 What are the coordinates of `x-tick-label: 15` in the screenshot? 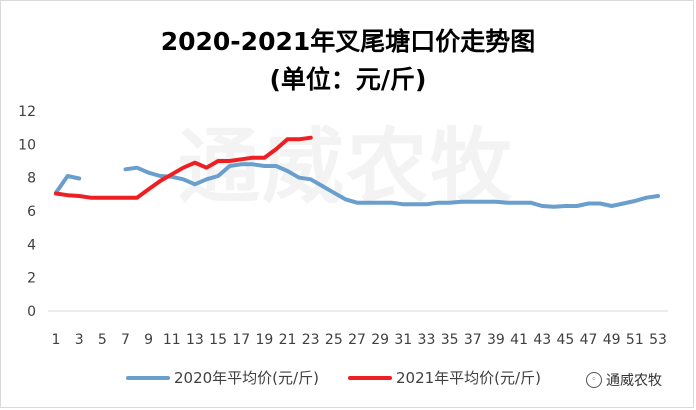 It's located at (218, 340).